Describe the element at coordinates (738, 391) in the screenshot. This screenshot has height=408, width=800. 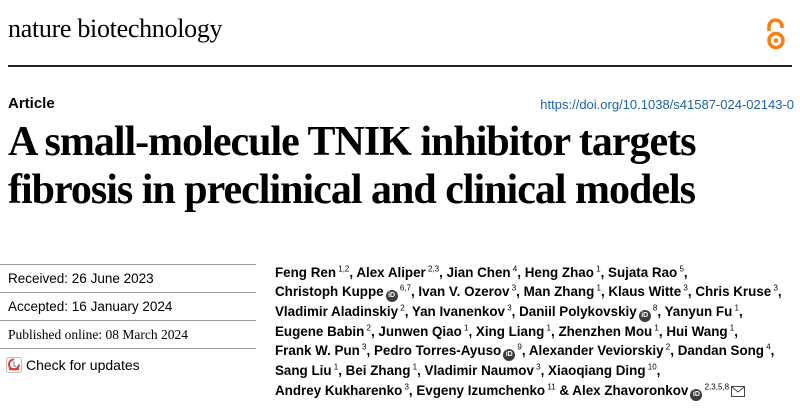
I see `envelope-icon` at that location.